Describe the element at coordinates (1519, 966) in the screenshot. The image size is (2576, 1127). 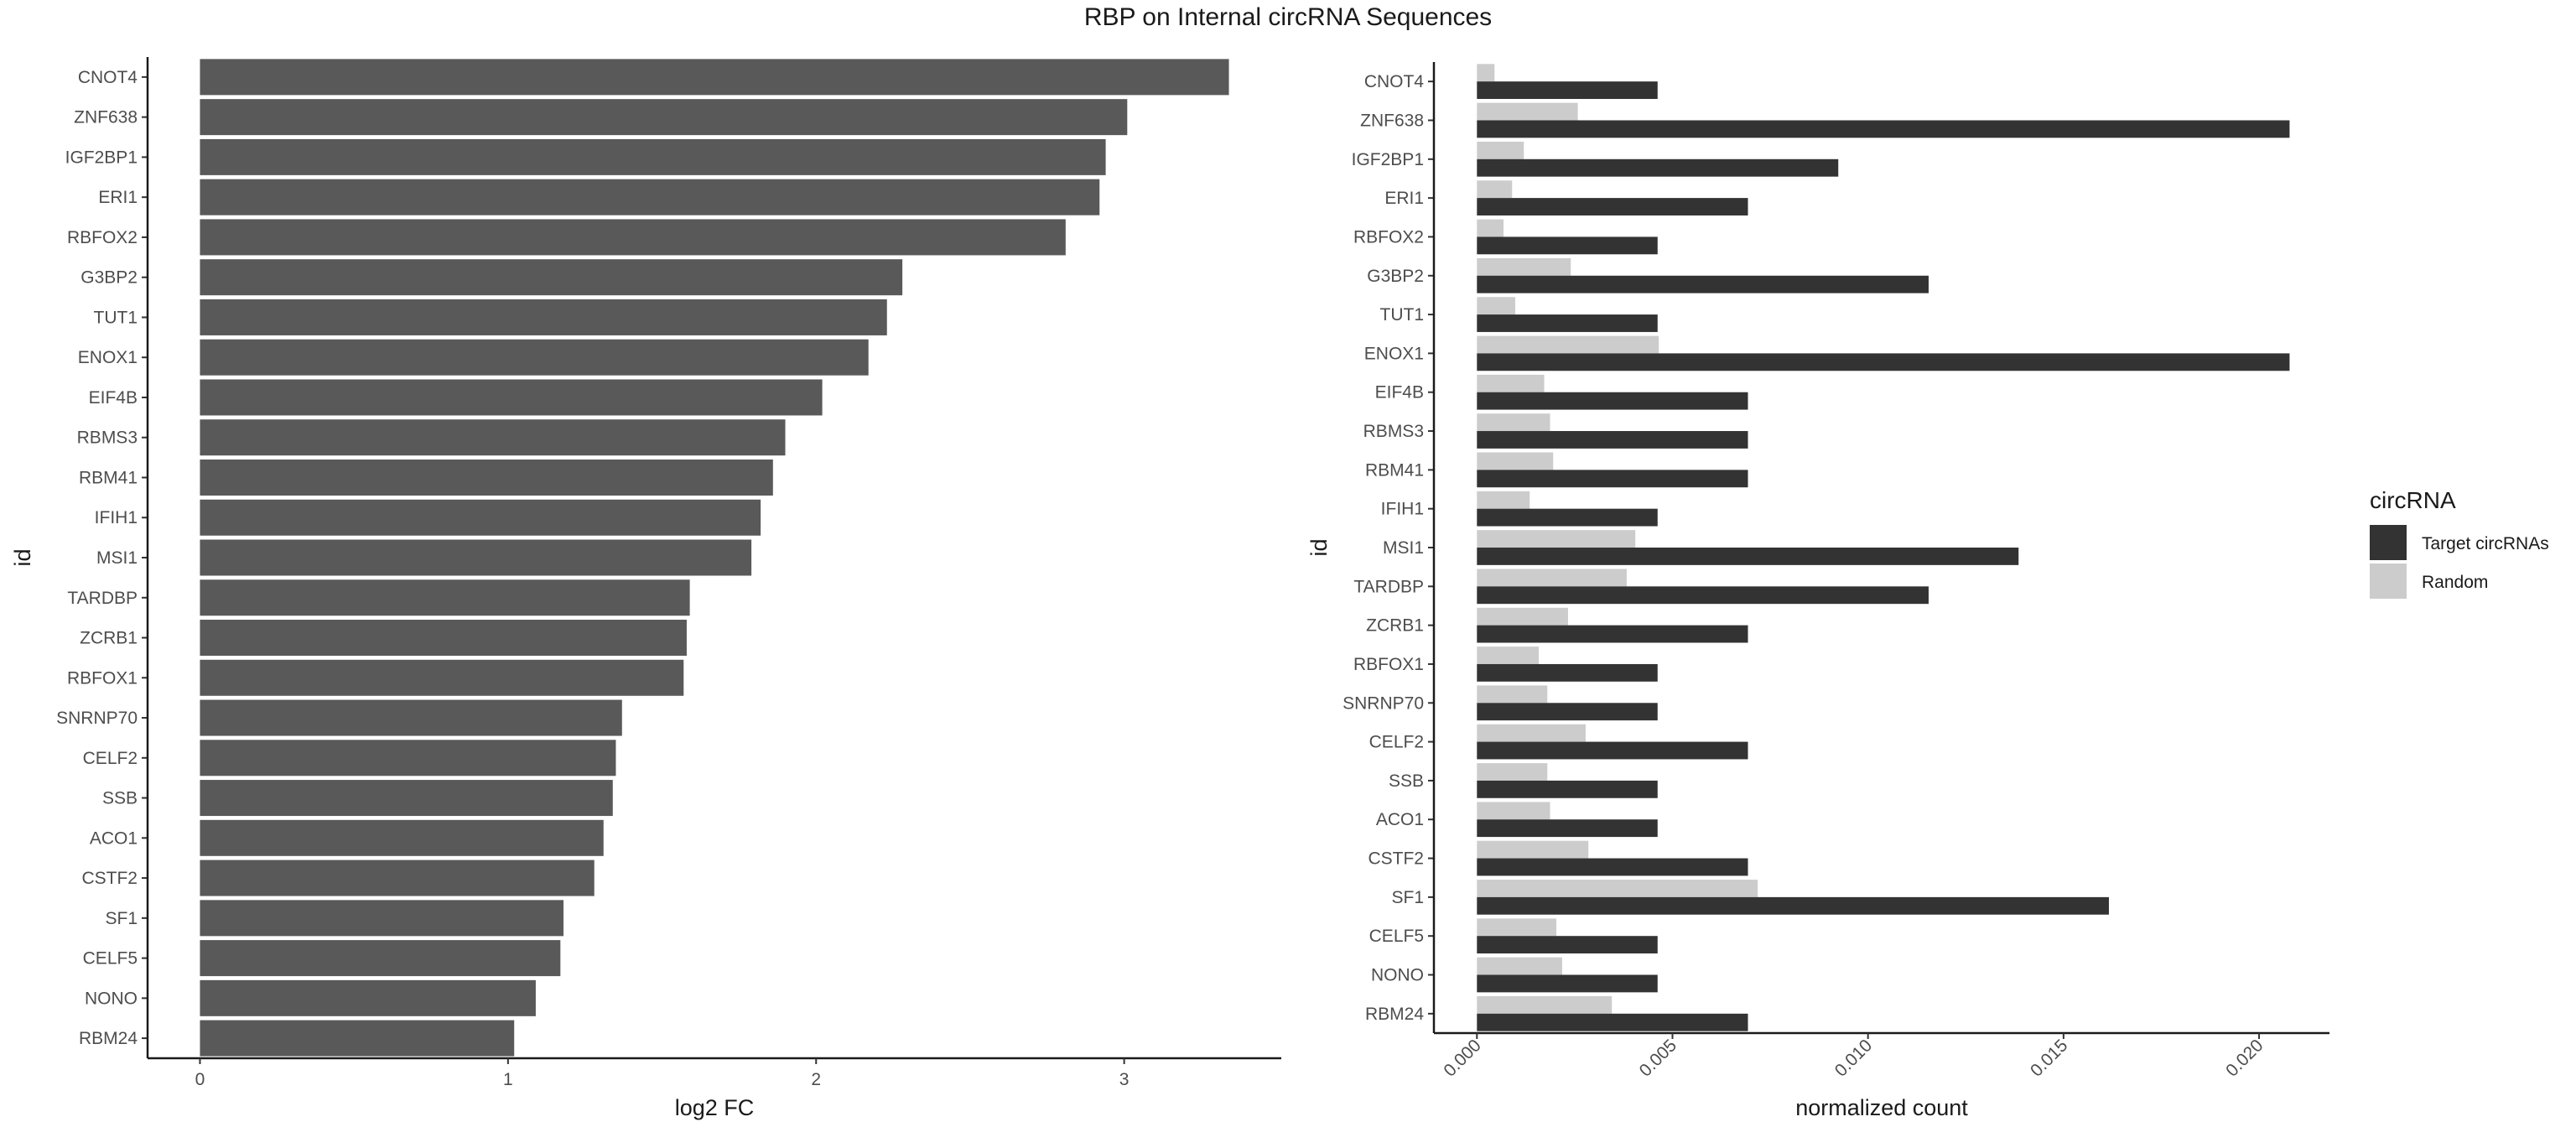
I see `bar-random-nono` at that location.